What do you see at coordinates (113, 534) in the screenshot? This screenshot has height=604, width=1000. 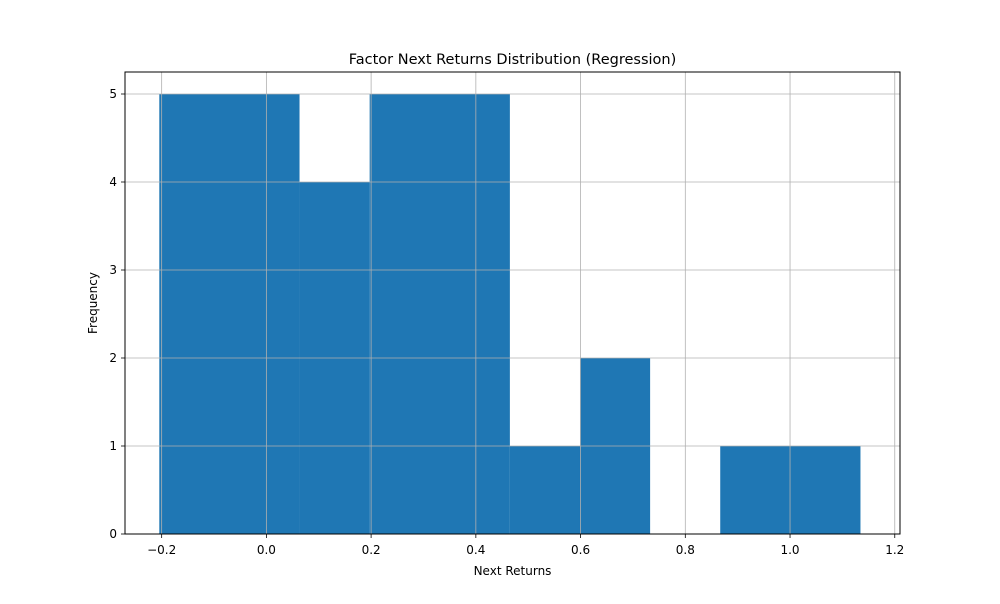 I see `y-tick-label-0: 0` at bounding box center [113, 534].